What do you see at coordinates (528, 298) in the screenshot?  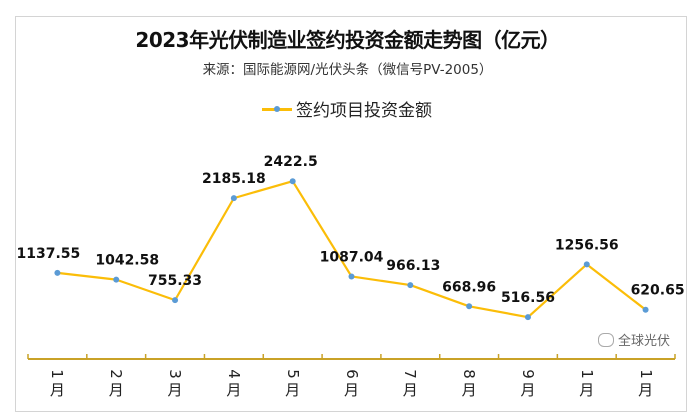 I see `data-label: 516.56` at bounding box center [528, 298].